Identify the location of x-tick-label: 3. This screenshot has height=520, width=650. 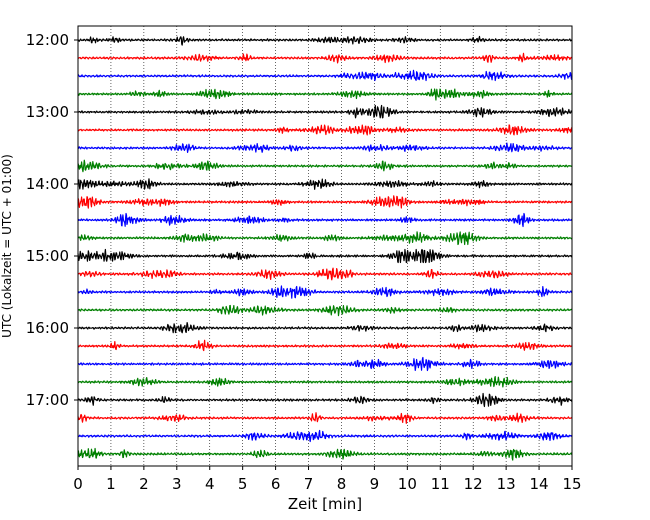
(177, 484).